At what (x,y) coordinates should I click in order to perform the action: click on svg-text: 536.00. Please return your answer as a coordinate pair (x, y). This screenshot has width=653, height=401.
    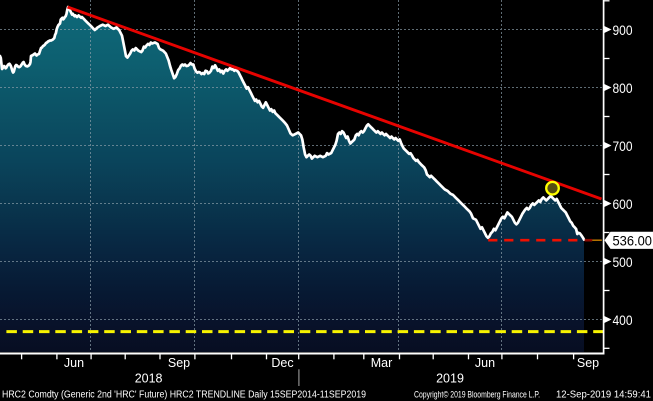
    Looking at the image, I should click on (633, 240).